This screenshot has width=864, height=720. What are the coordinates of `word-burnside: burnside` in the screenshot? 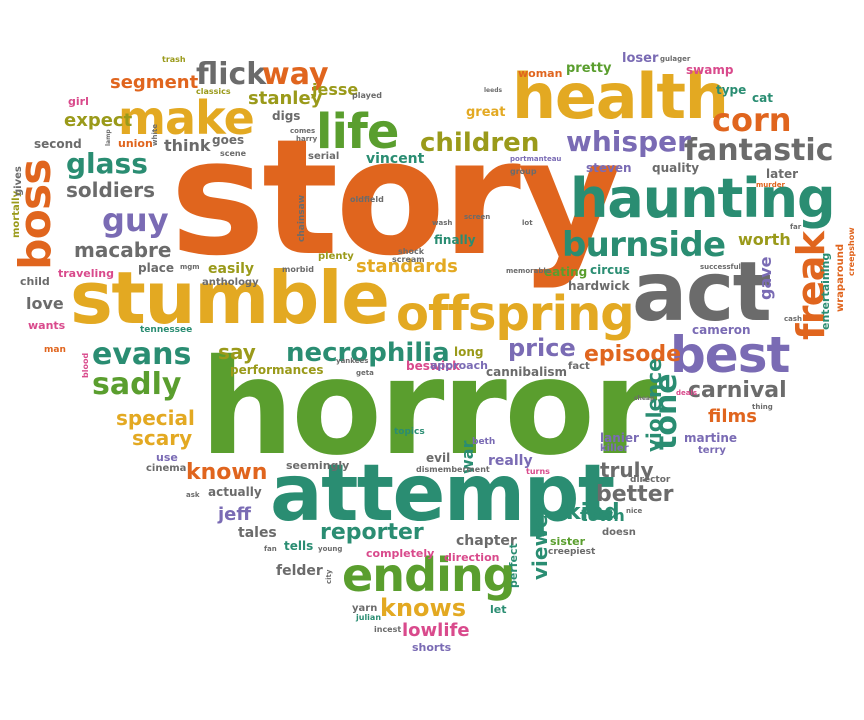 It's located at (644, 245).